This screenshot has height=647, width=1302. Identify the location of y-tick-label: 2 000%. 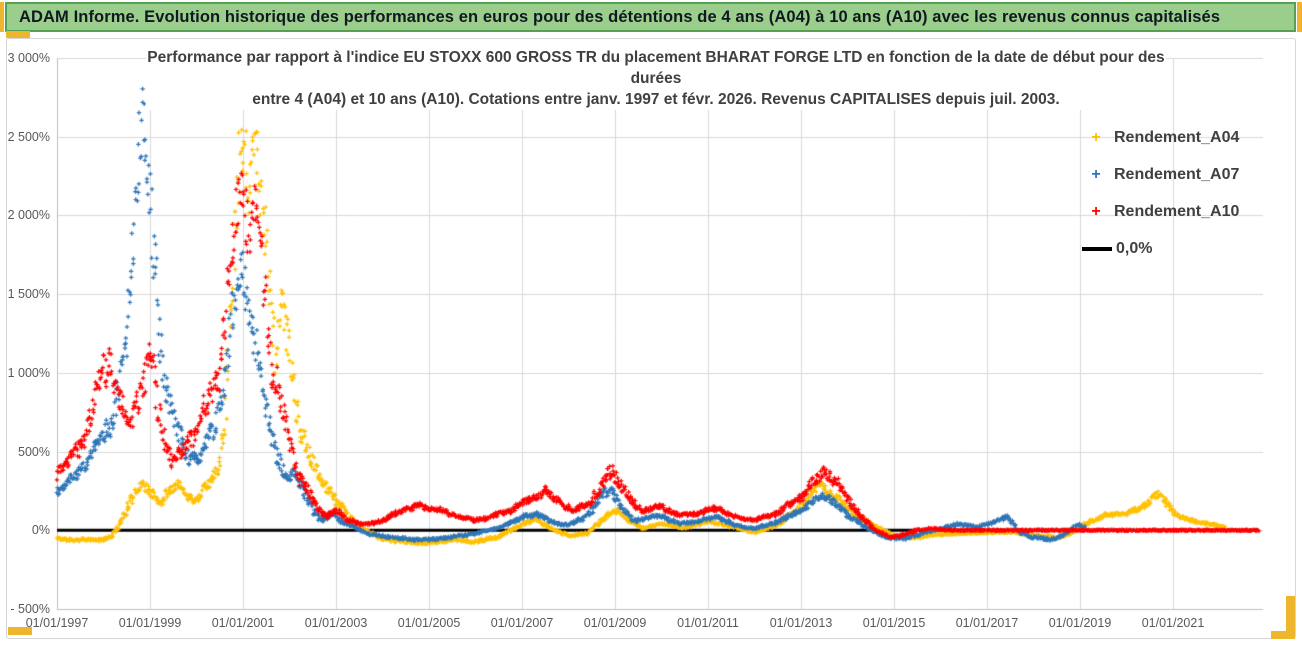
(28, 215).